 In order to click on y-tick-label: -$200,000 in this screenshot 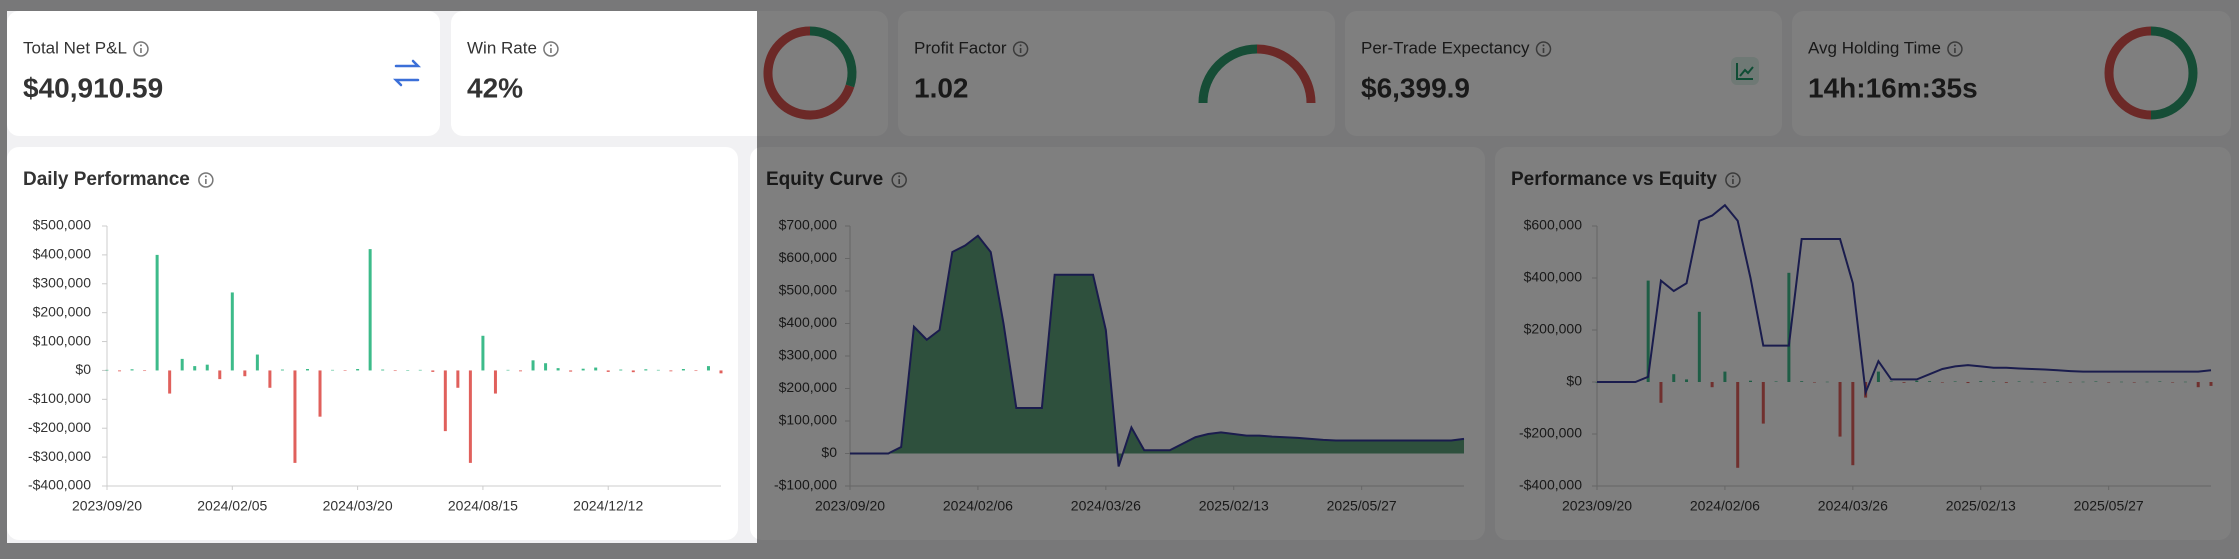, I will do `click(59, 427)`.